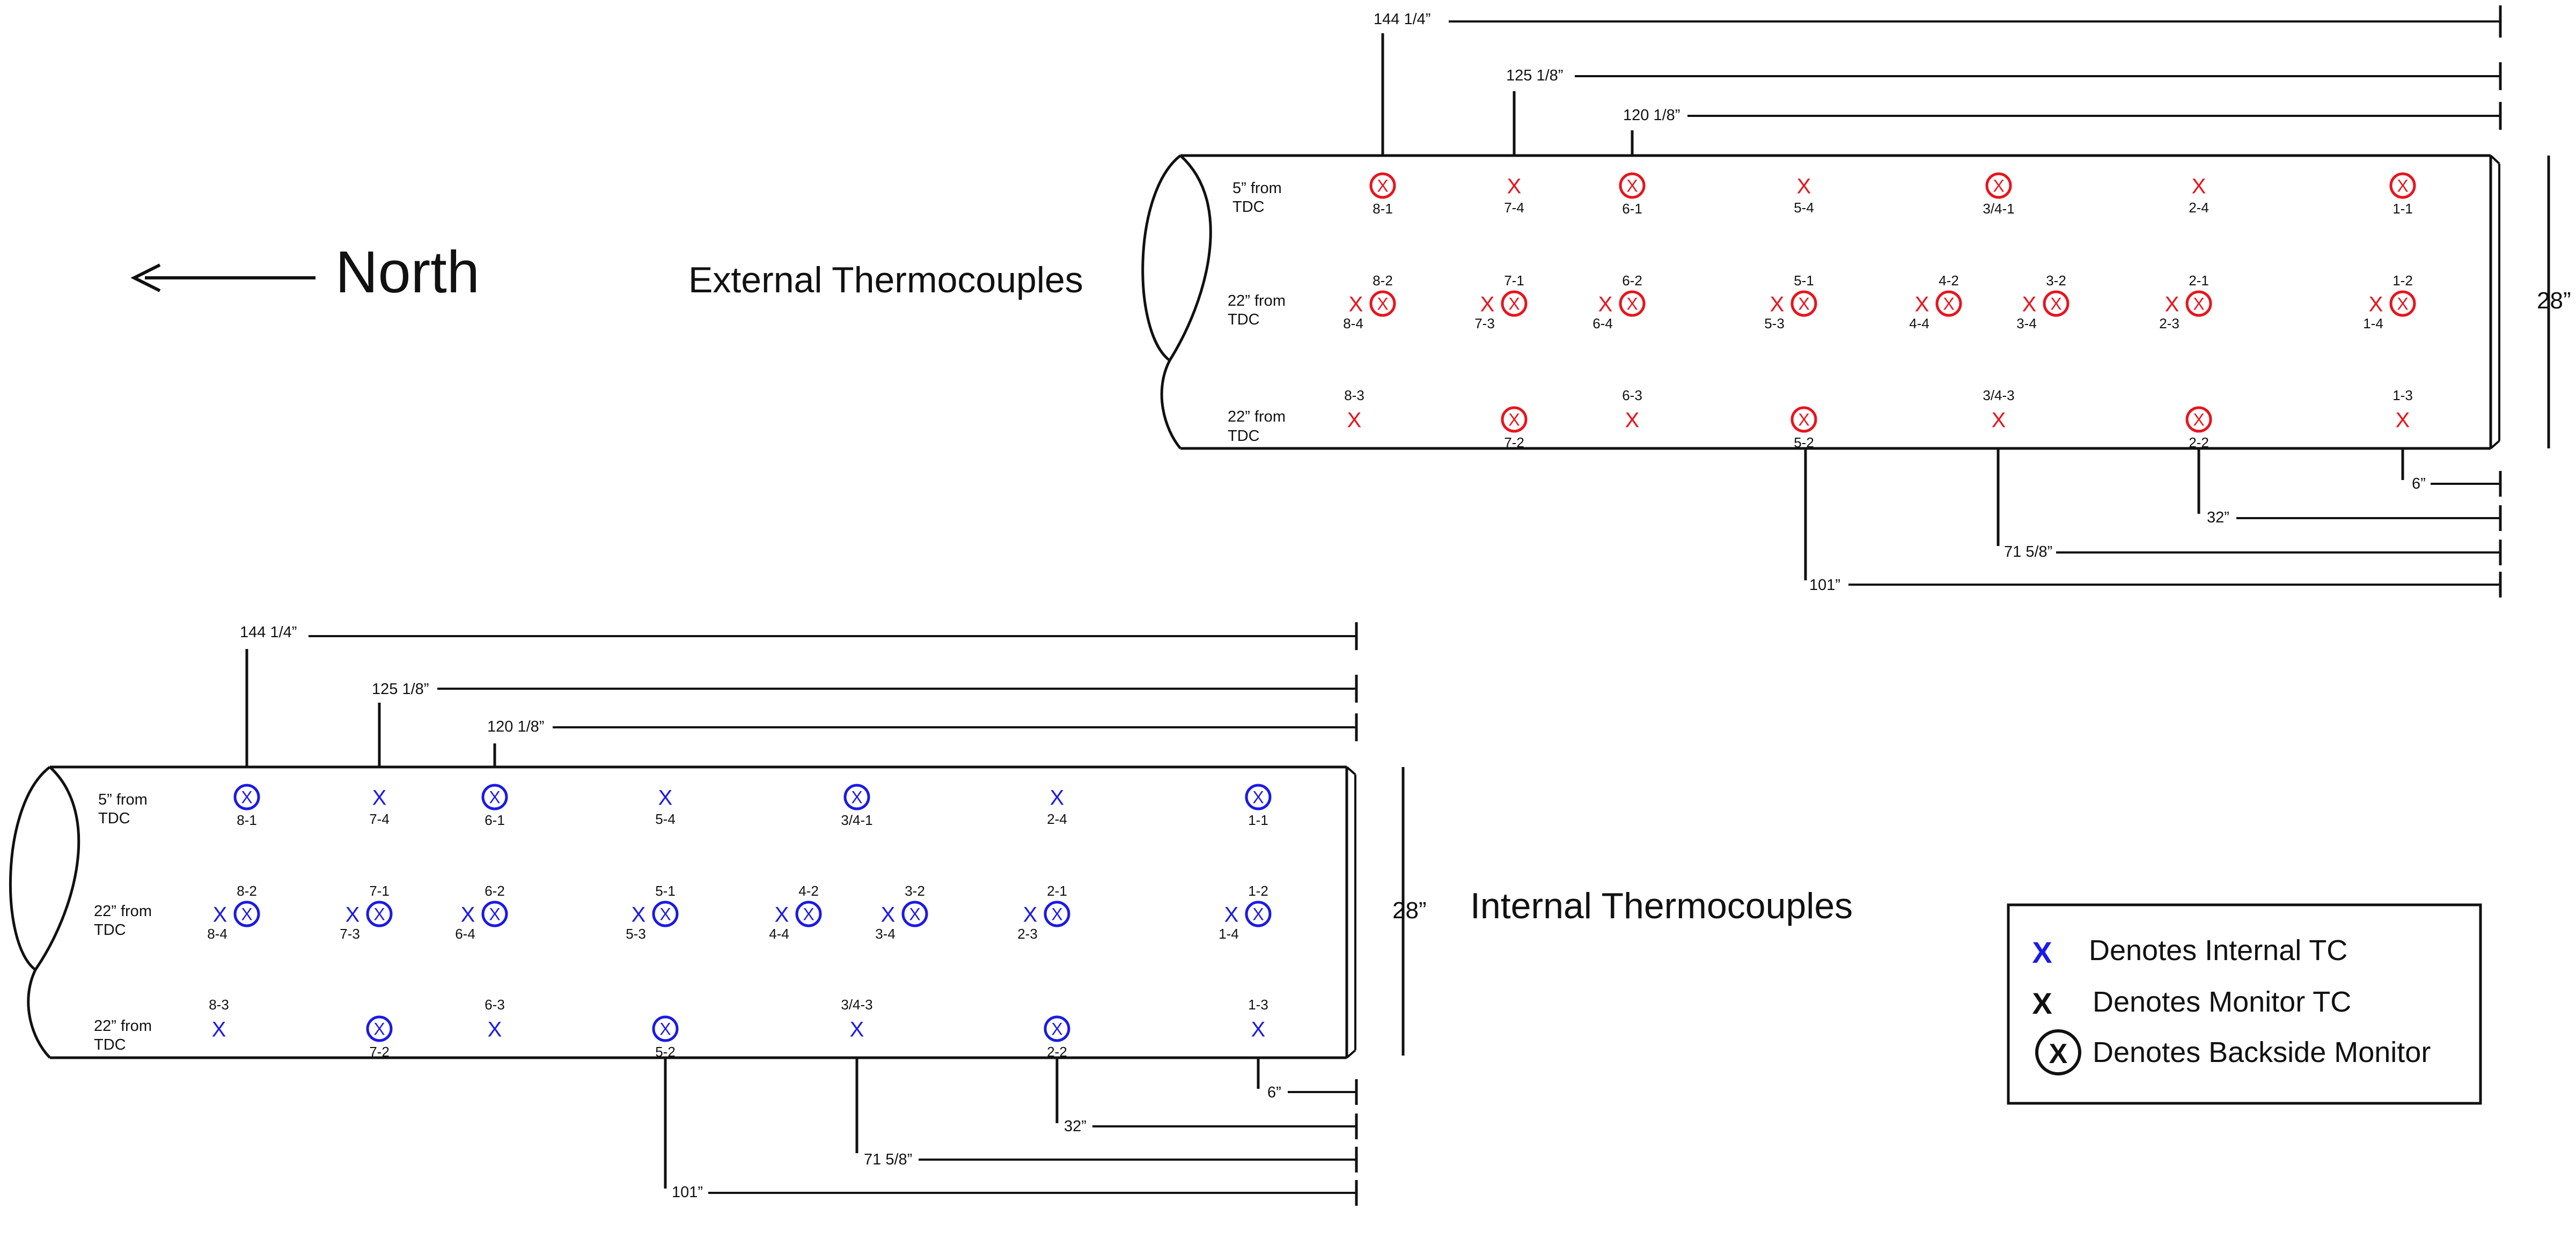 The height and width of the screenshot is (1239, 2576). I want to click on internal-diameter-label: 28”, so click(1409, 910).